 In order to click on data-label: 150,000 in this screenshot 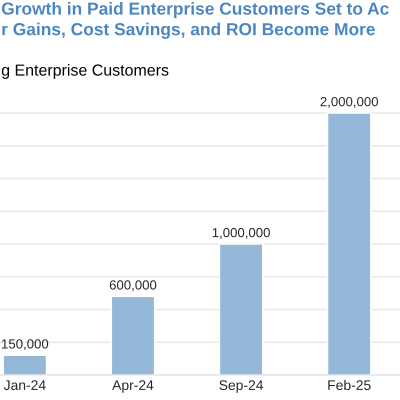, I will do `click(25, 344)`.